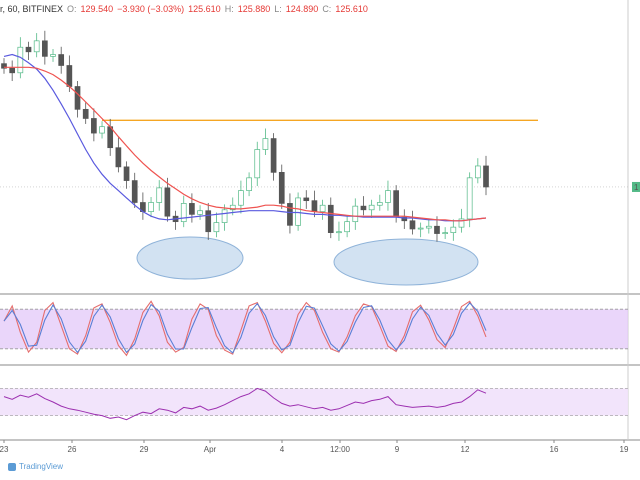 This screenshot has width=640, height=480. Describe the element at coordinates (144, 449) in the screenshot. I see `x-tick-label: 29` at that location.